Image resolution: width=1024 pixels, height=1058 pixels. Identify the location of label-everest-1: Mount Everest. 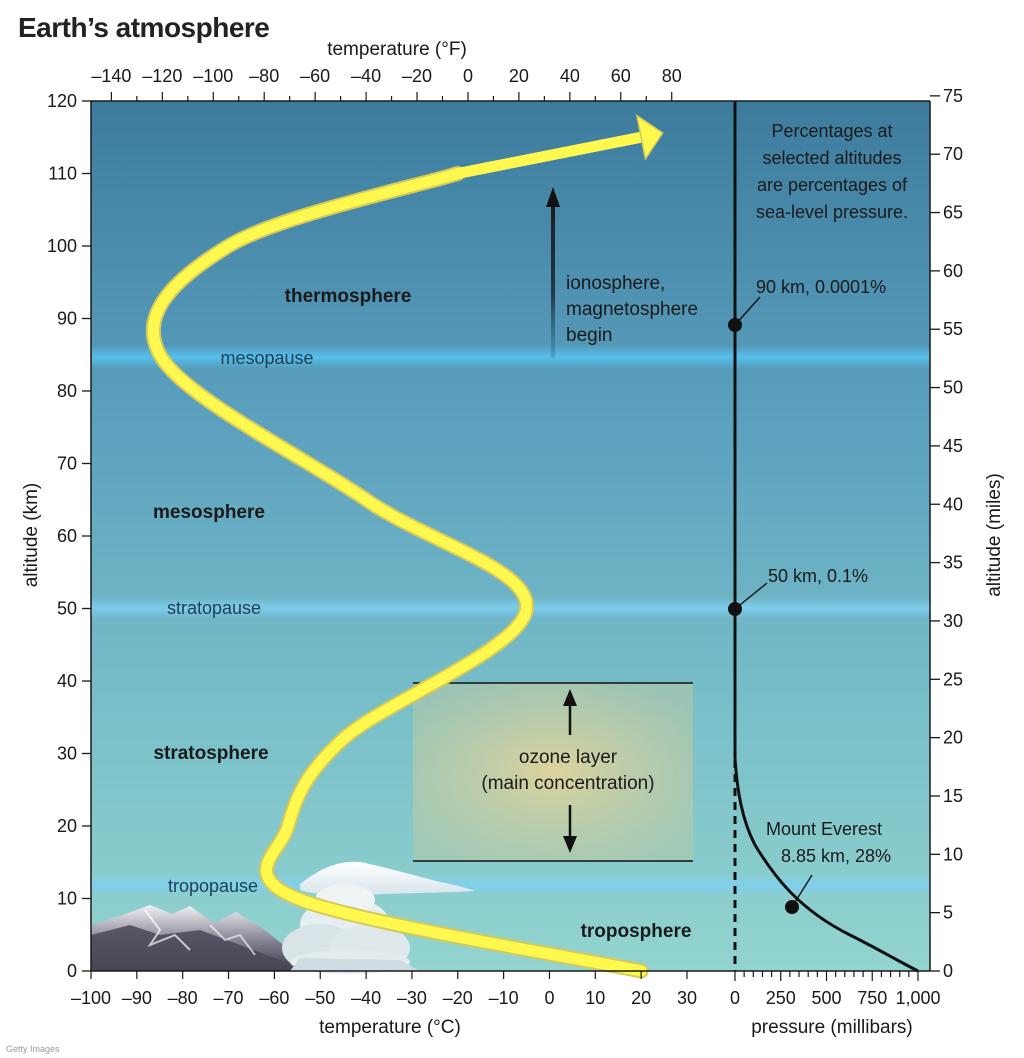
(824, 829).